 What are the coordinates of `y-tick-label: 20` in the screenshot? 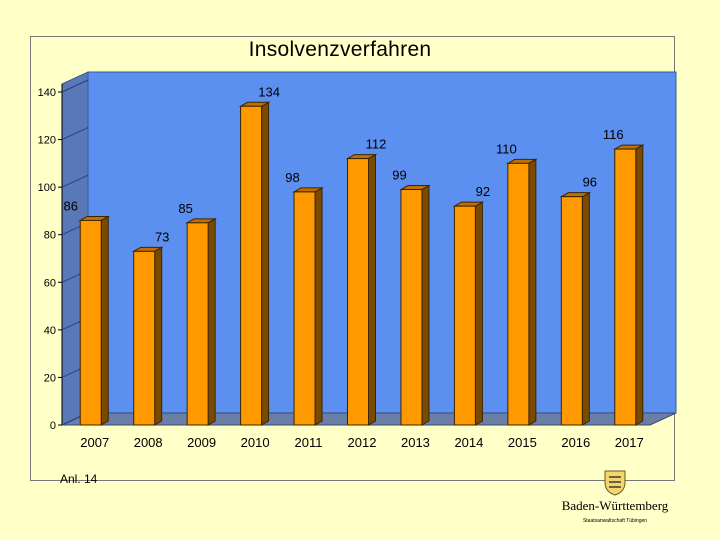 It's located at (50, 378).